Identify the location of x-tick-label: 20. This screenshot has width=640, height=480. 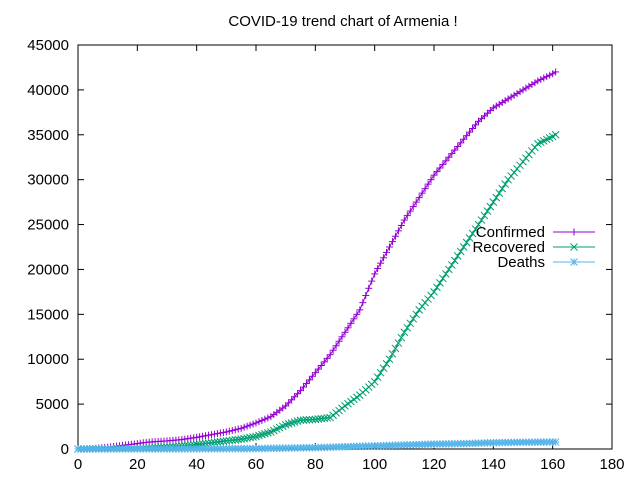
(137, 464).